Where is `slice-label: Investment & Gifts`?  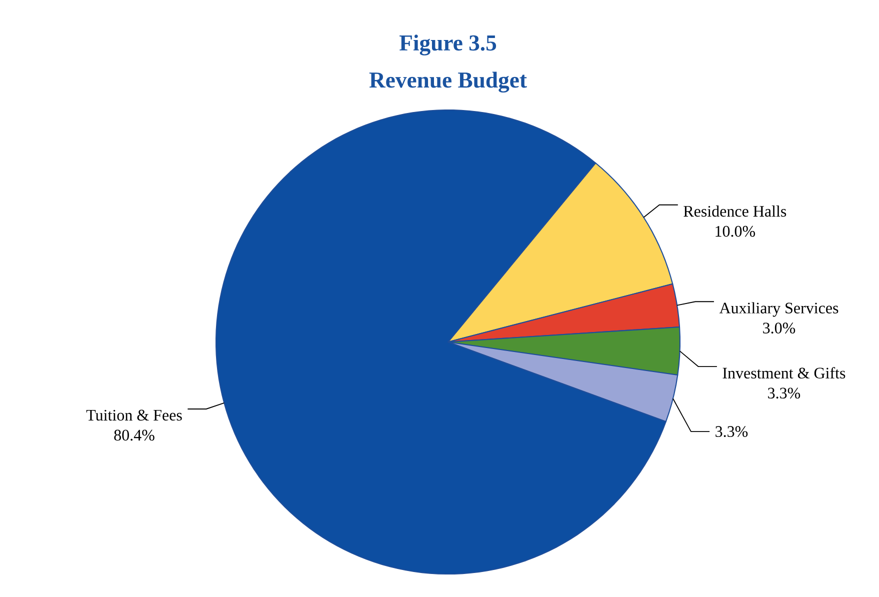
slice-label: Investment & Gifts is located at coordinates (784, 372).